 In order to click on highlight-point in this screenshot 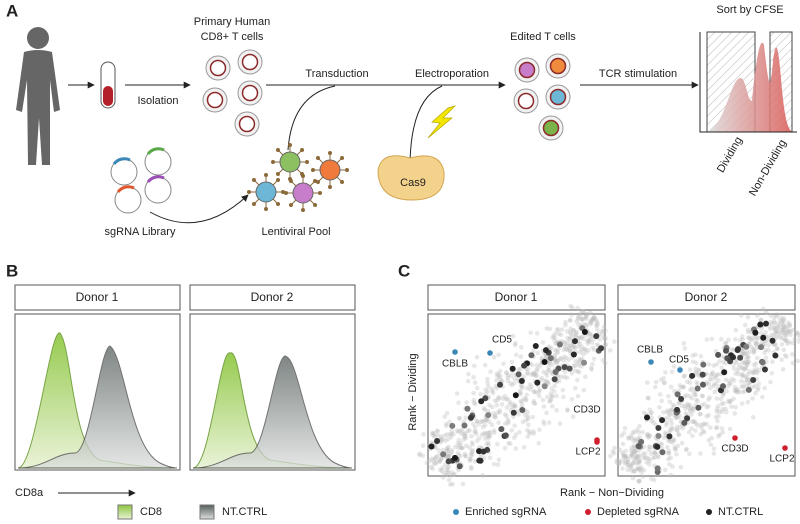, I will do `click(680, 370)`.